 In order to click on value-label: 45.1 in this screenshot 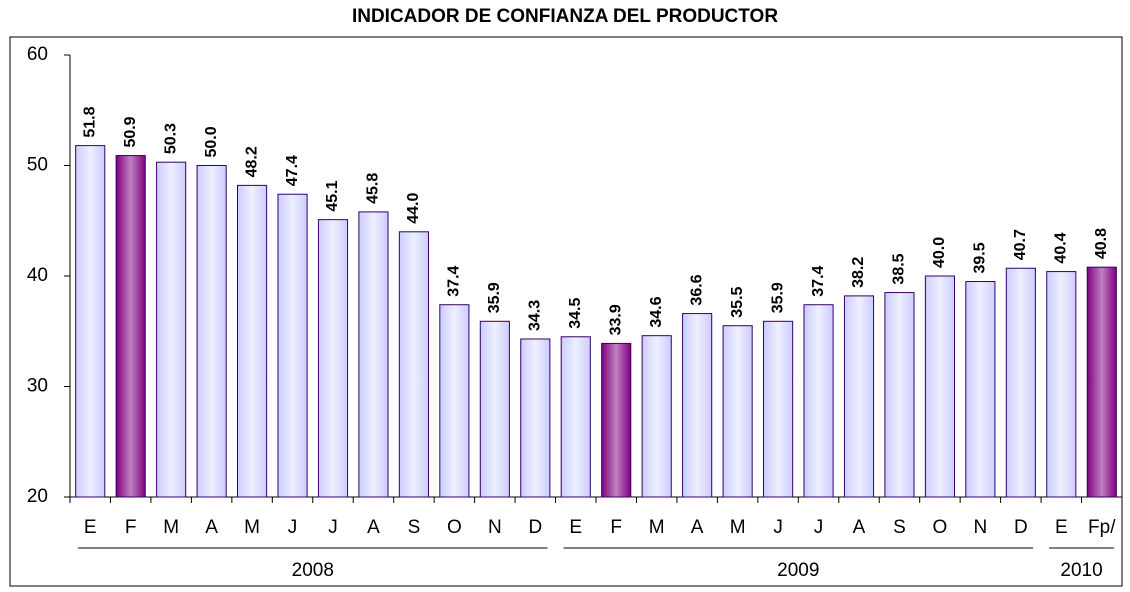, I will do `click(332, 195)`.